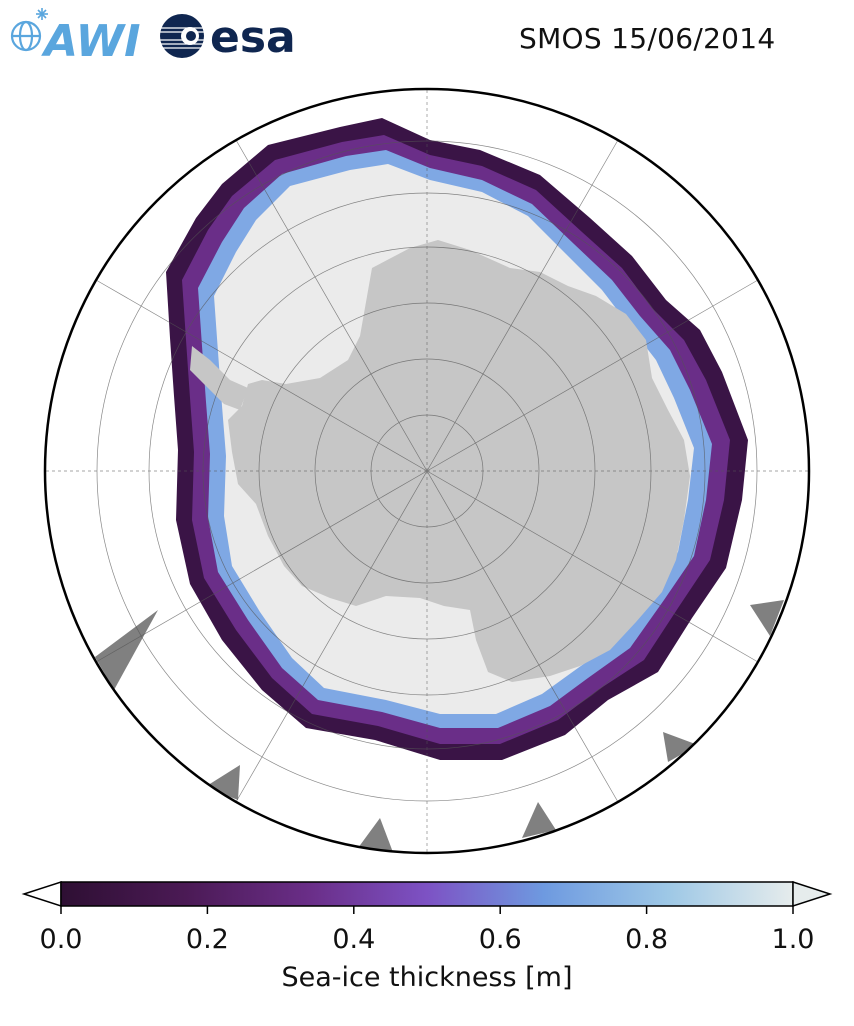  I want to click on esa-logo: esa, so click(228, 37).